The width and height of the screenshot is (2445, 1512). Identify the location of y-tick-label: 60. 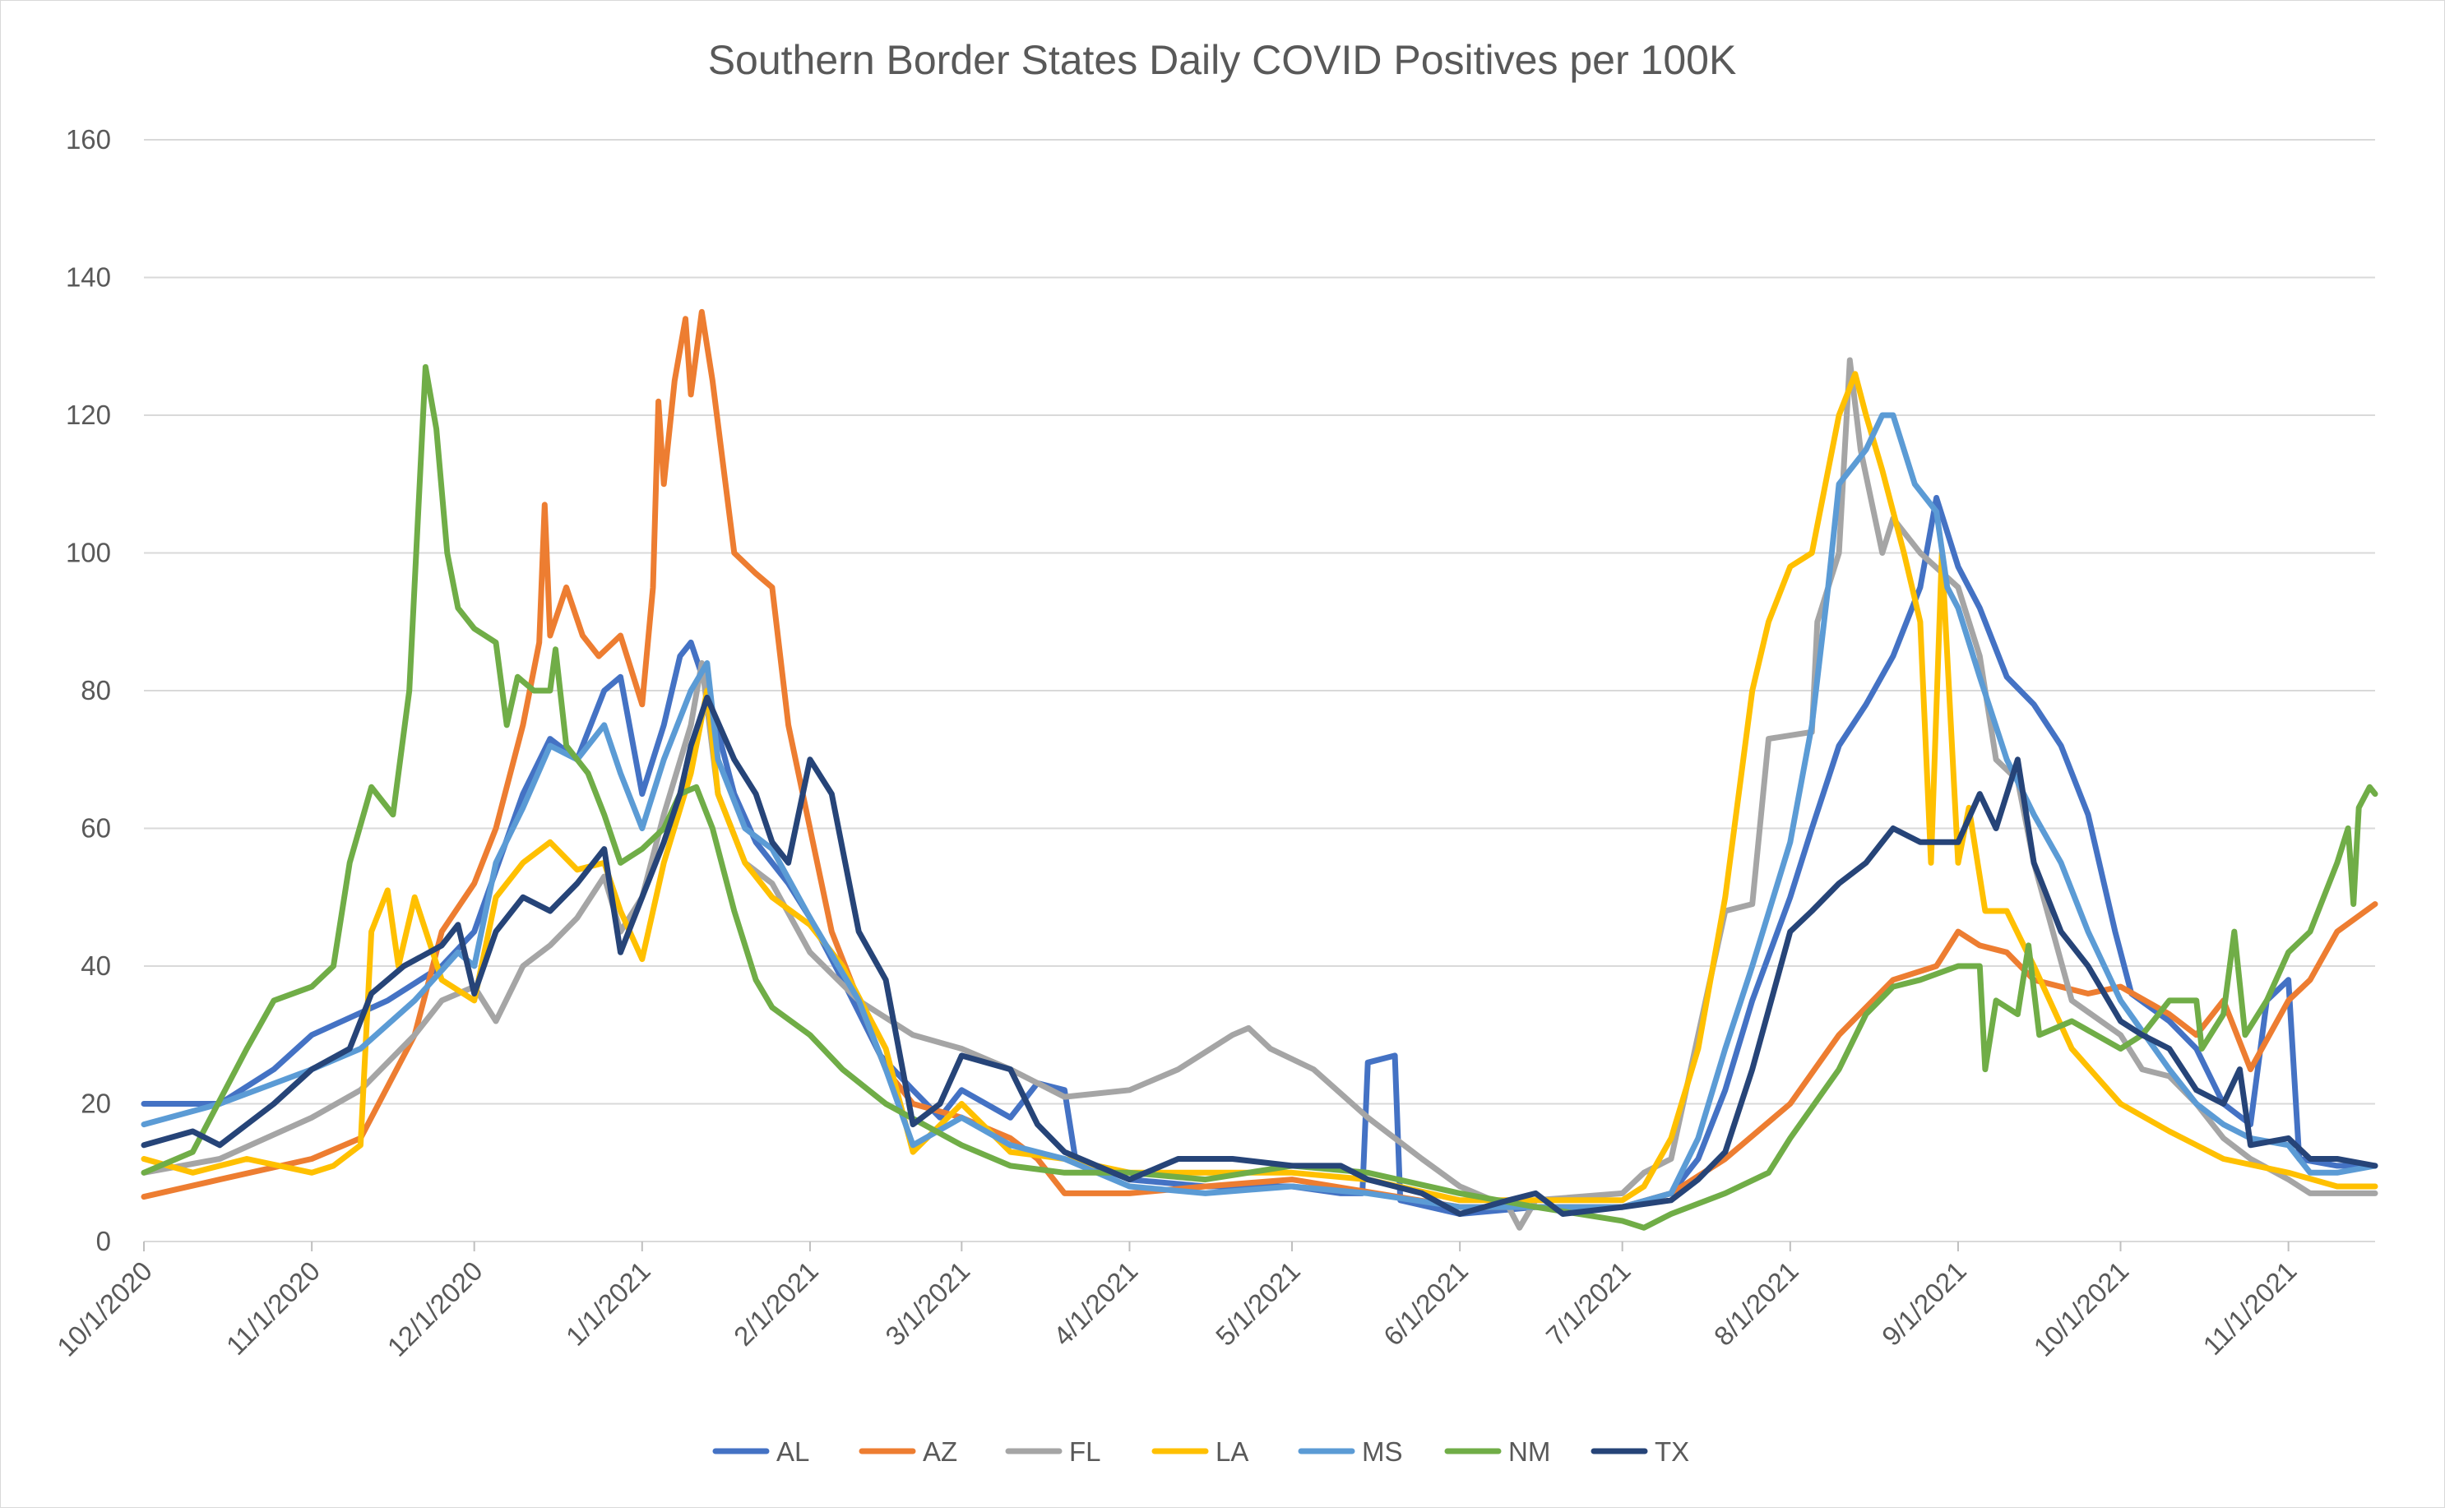
(96, 828).